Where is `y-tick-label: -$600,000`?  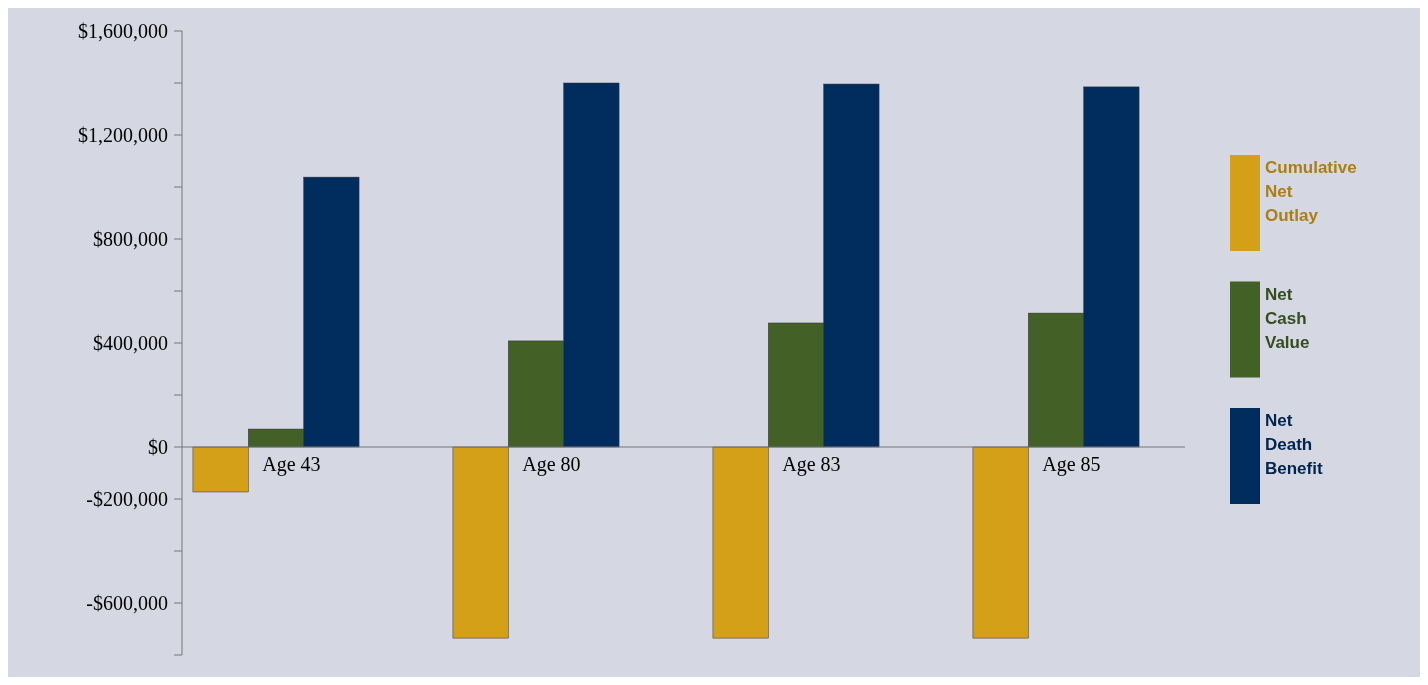 y-tick-label: -$600,000 is located at coordinates (127, 603).